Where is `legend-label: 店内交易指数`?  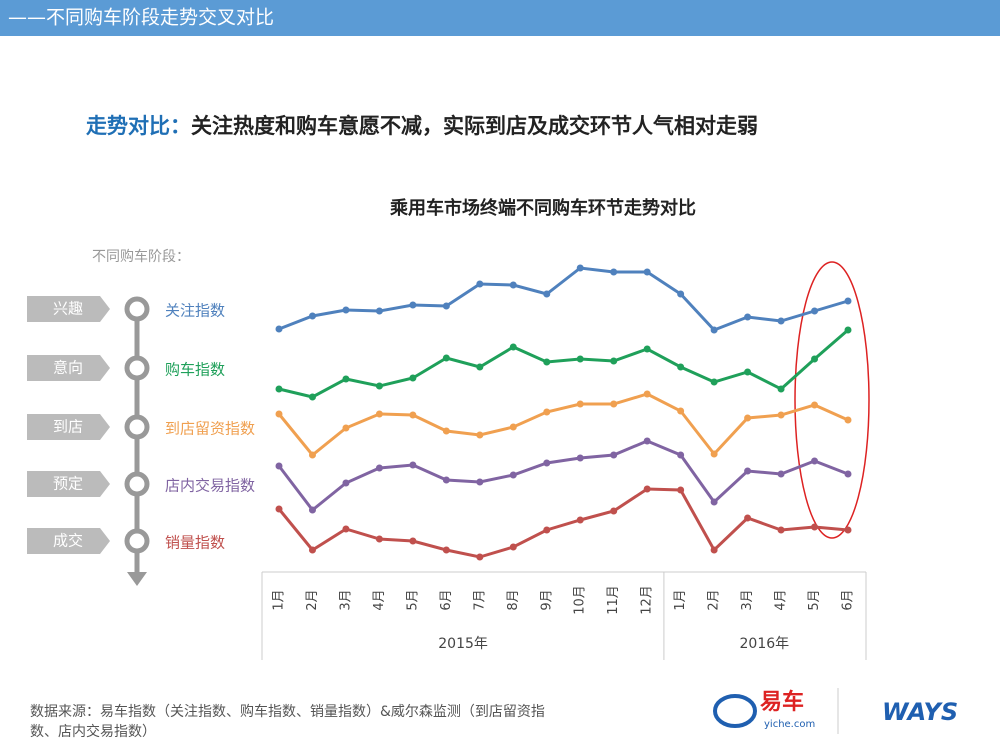
legend-label: 店内交易指数 is located at coordinates (210, 486).